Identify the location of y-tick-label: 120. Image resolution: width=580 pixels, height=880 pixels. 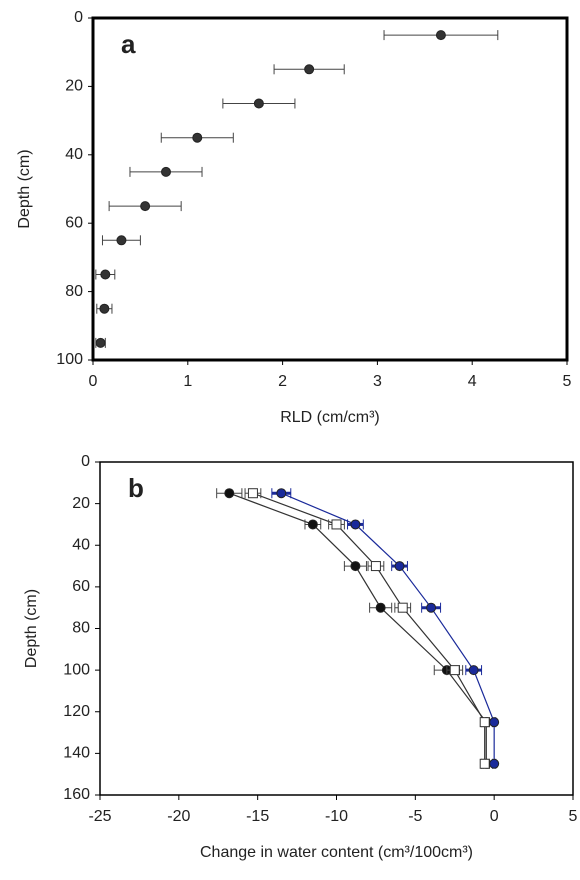
(76, 711).